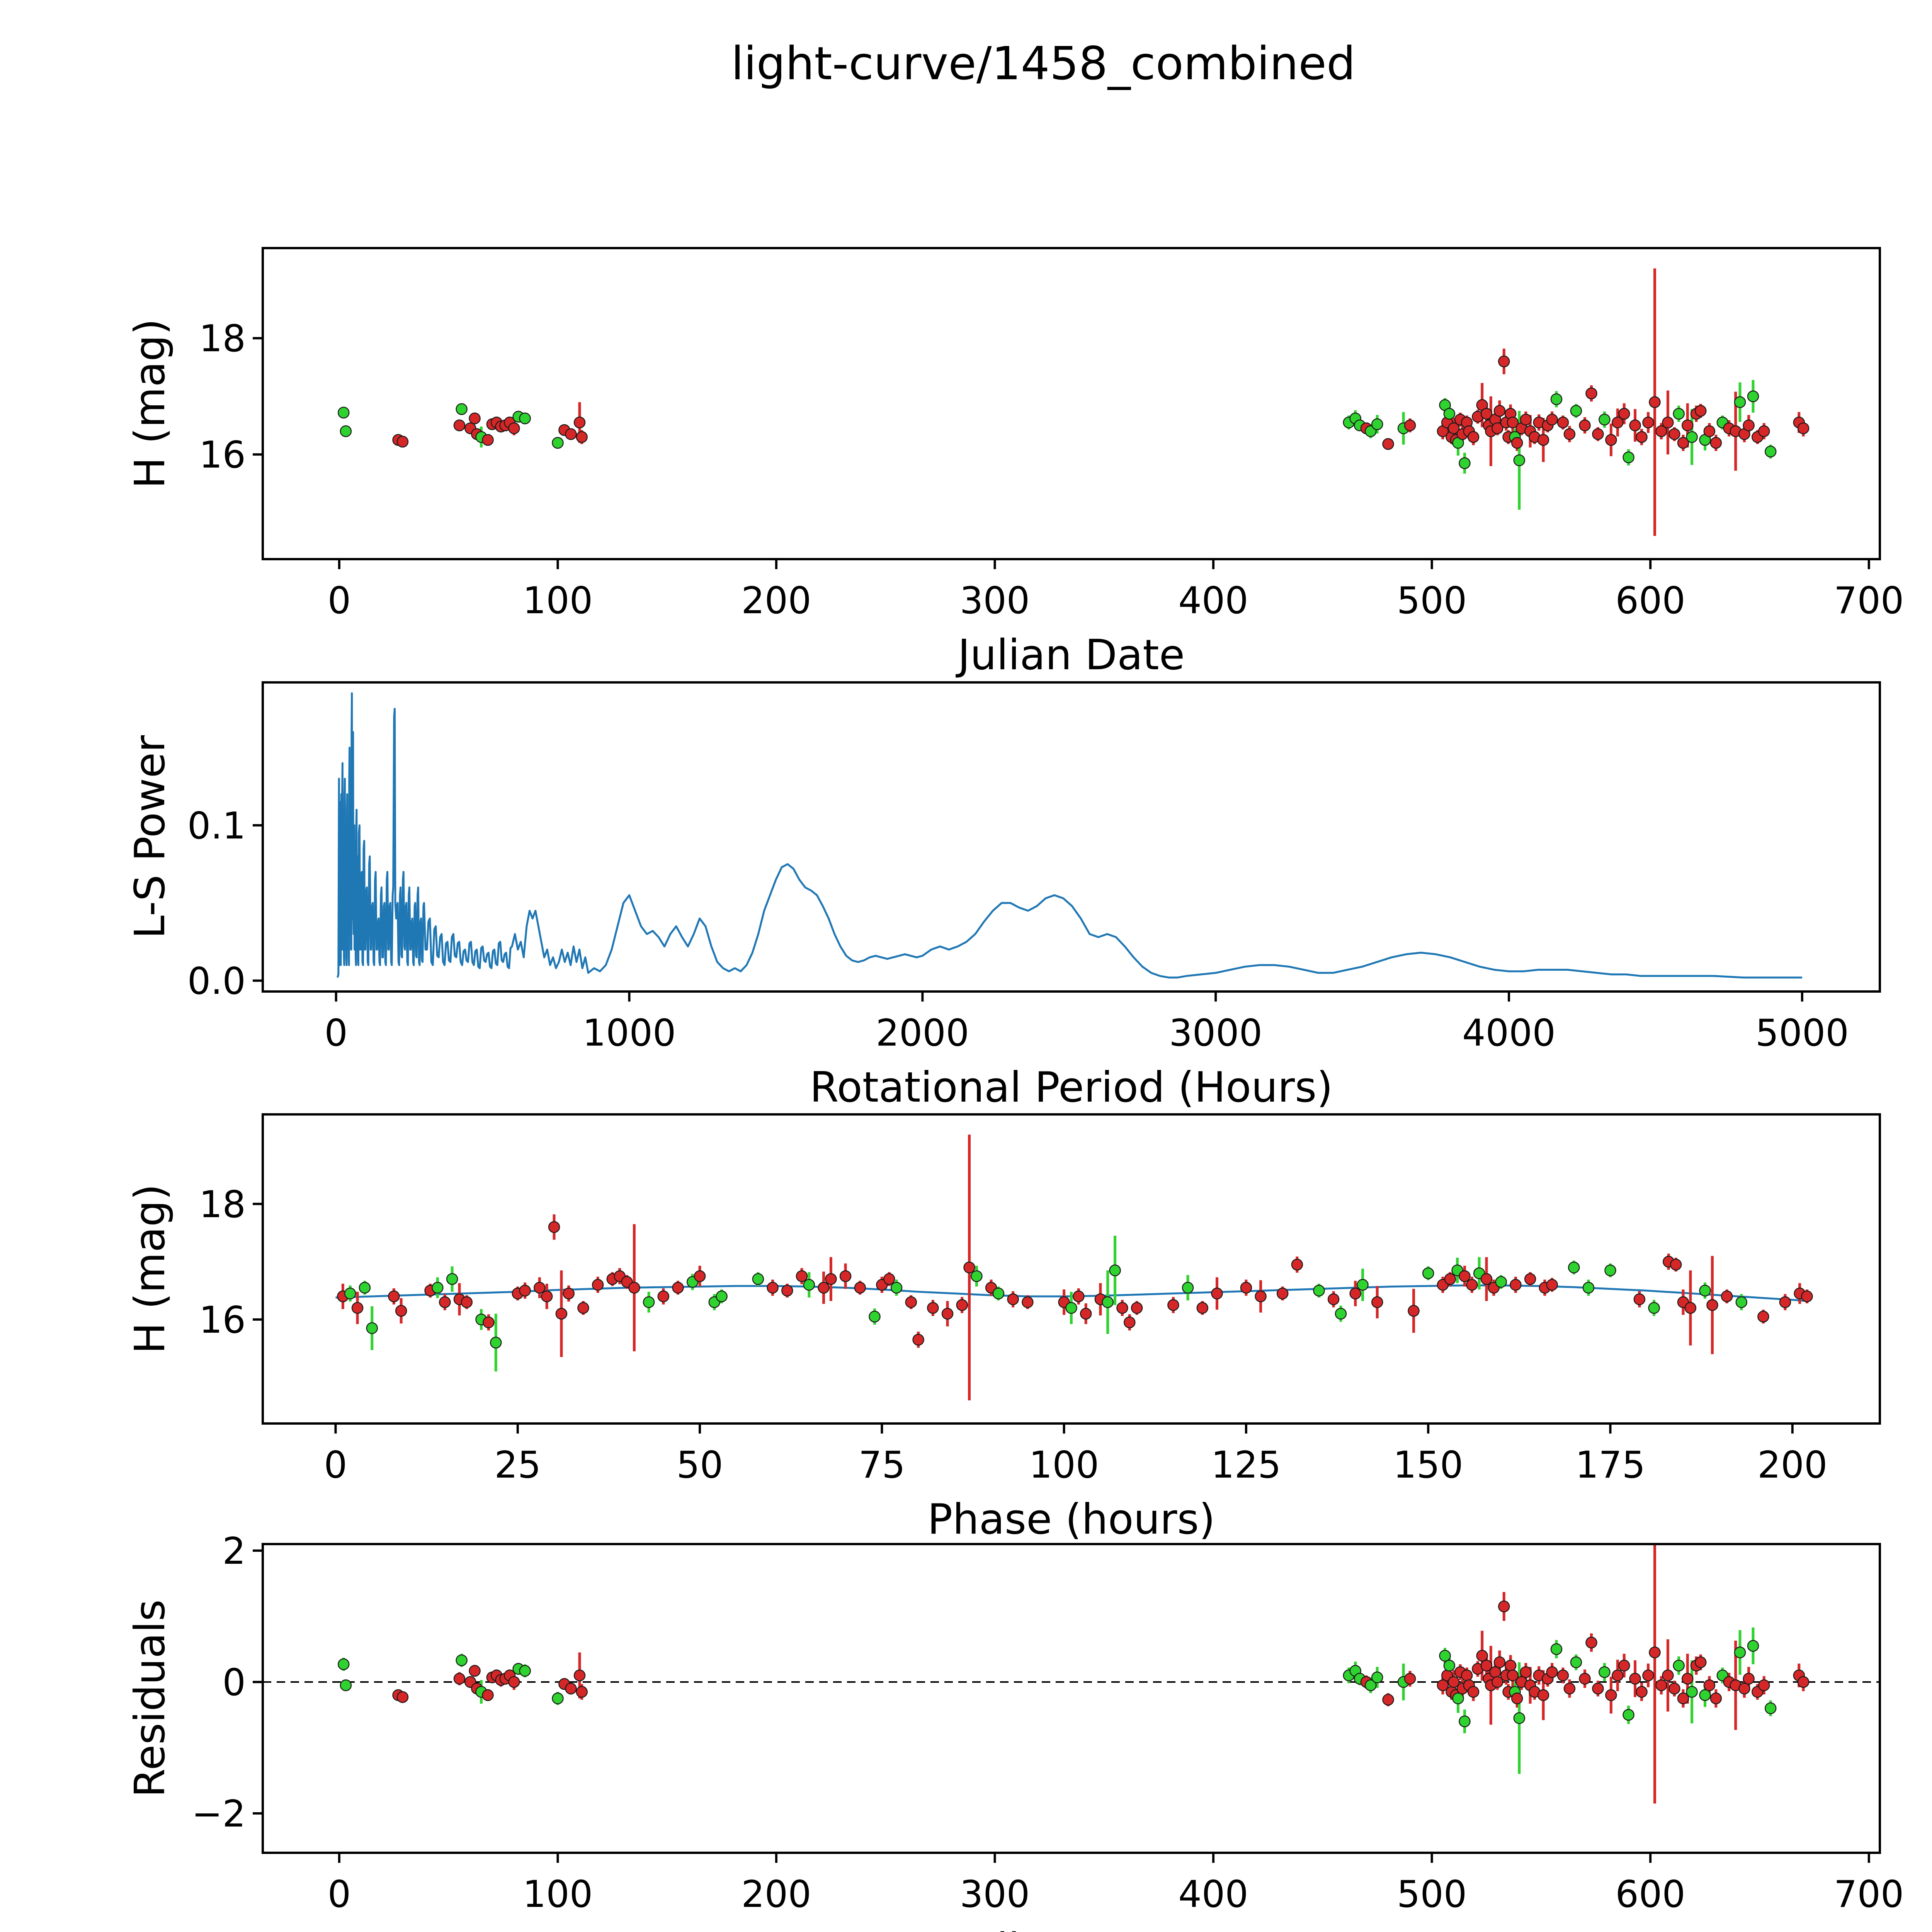  Describe the element at coordinates (150, 1698) in the screenshot. I see `y-axis-label: Residuals` at that location.